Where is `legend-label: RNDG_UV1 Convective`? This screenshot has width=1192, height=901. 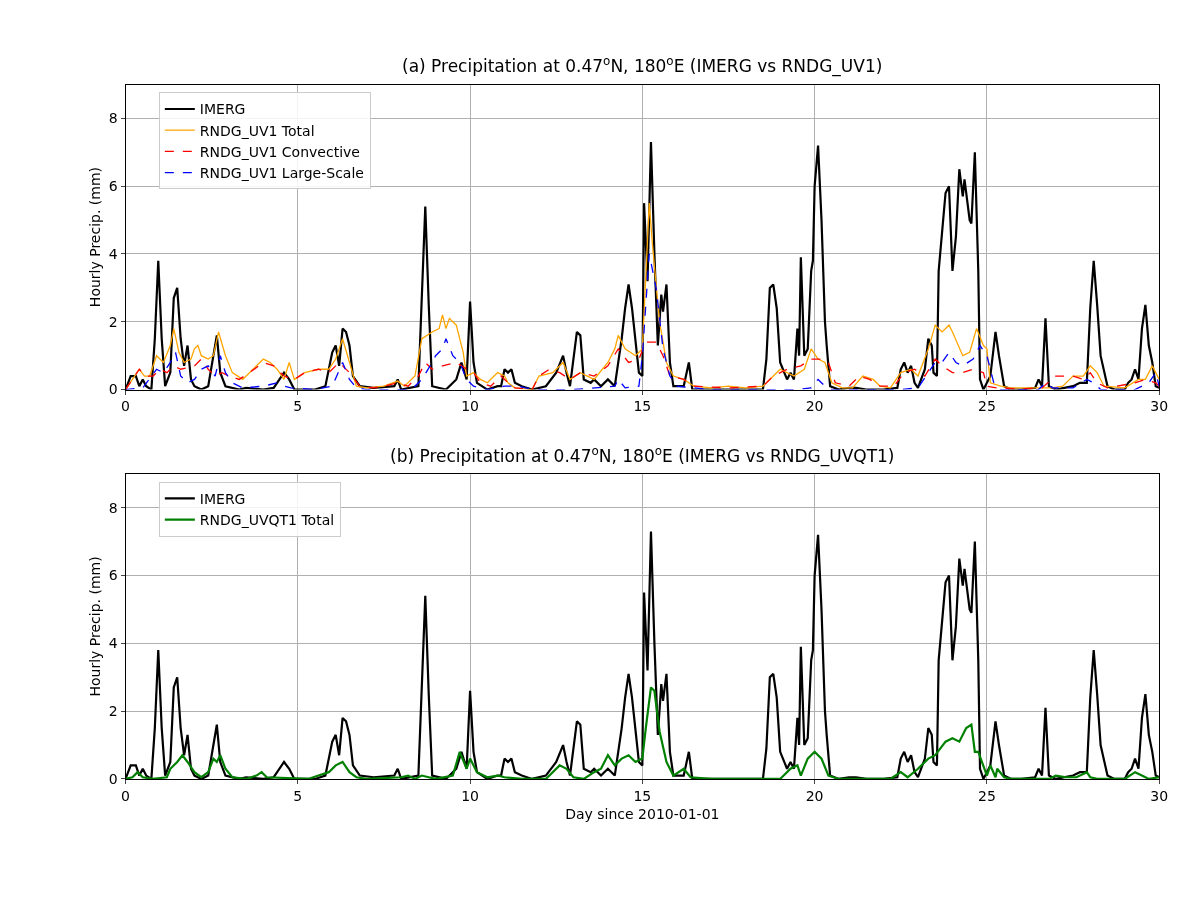 legend-label: RNDG_UV1 Convective is located at coordinates (279, 151).